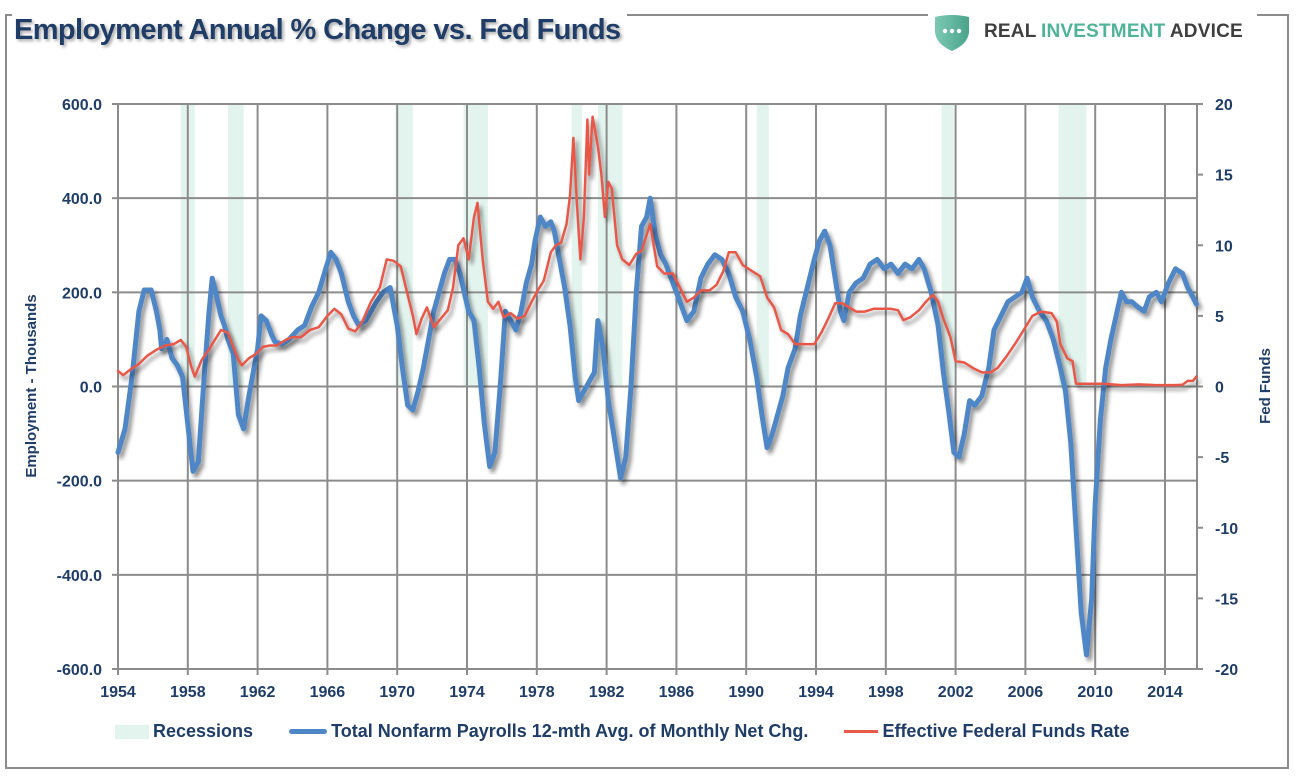  I want to click on y2-tick-label: -20, so click(1226, 670).